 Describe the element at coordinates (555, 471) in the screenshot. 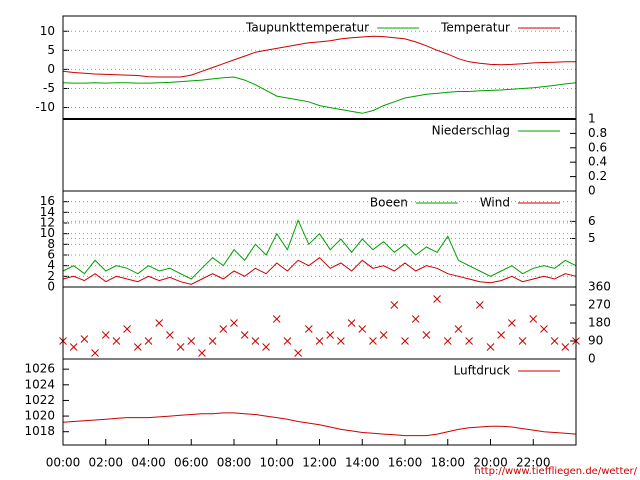

I see `footer-link: http://www.tieffliegen.de/wetter/` at that location.